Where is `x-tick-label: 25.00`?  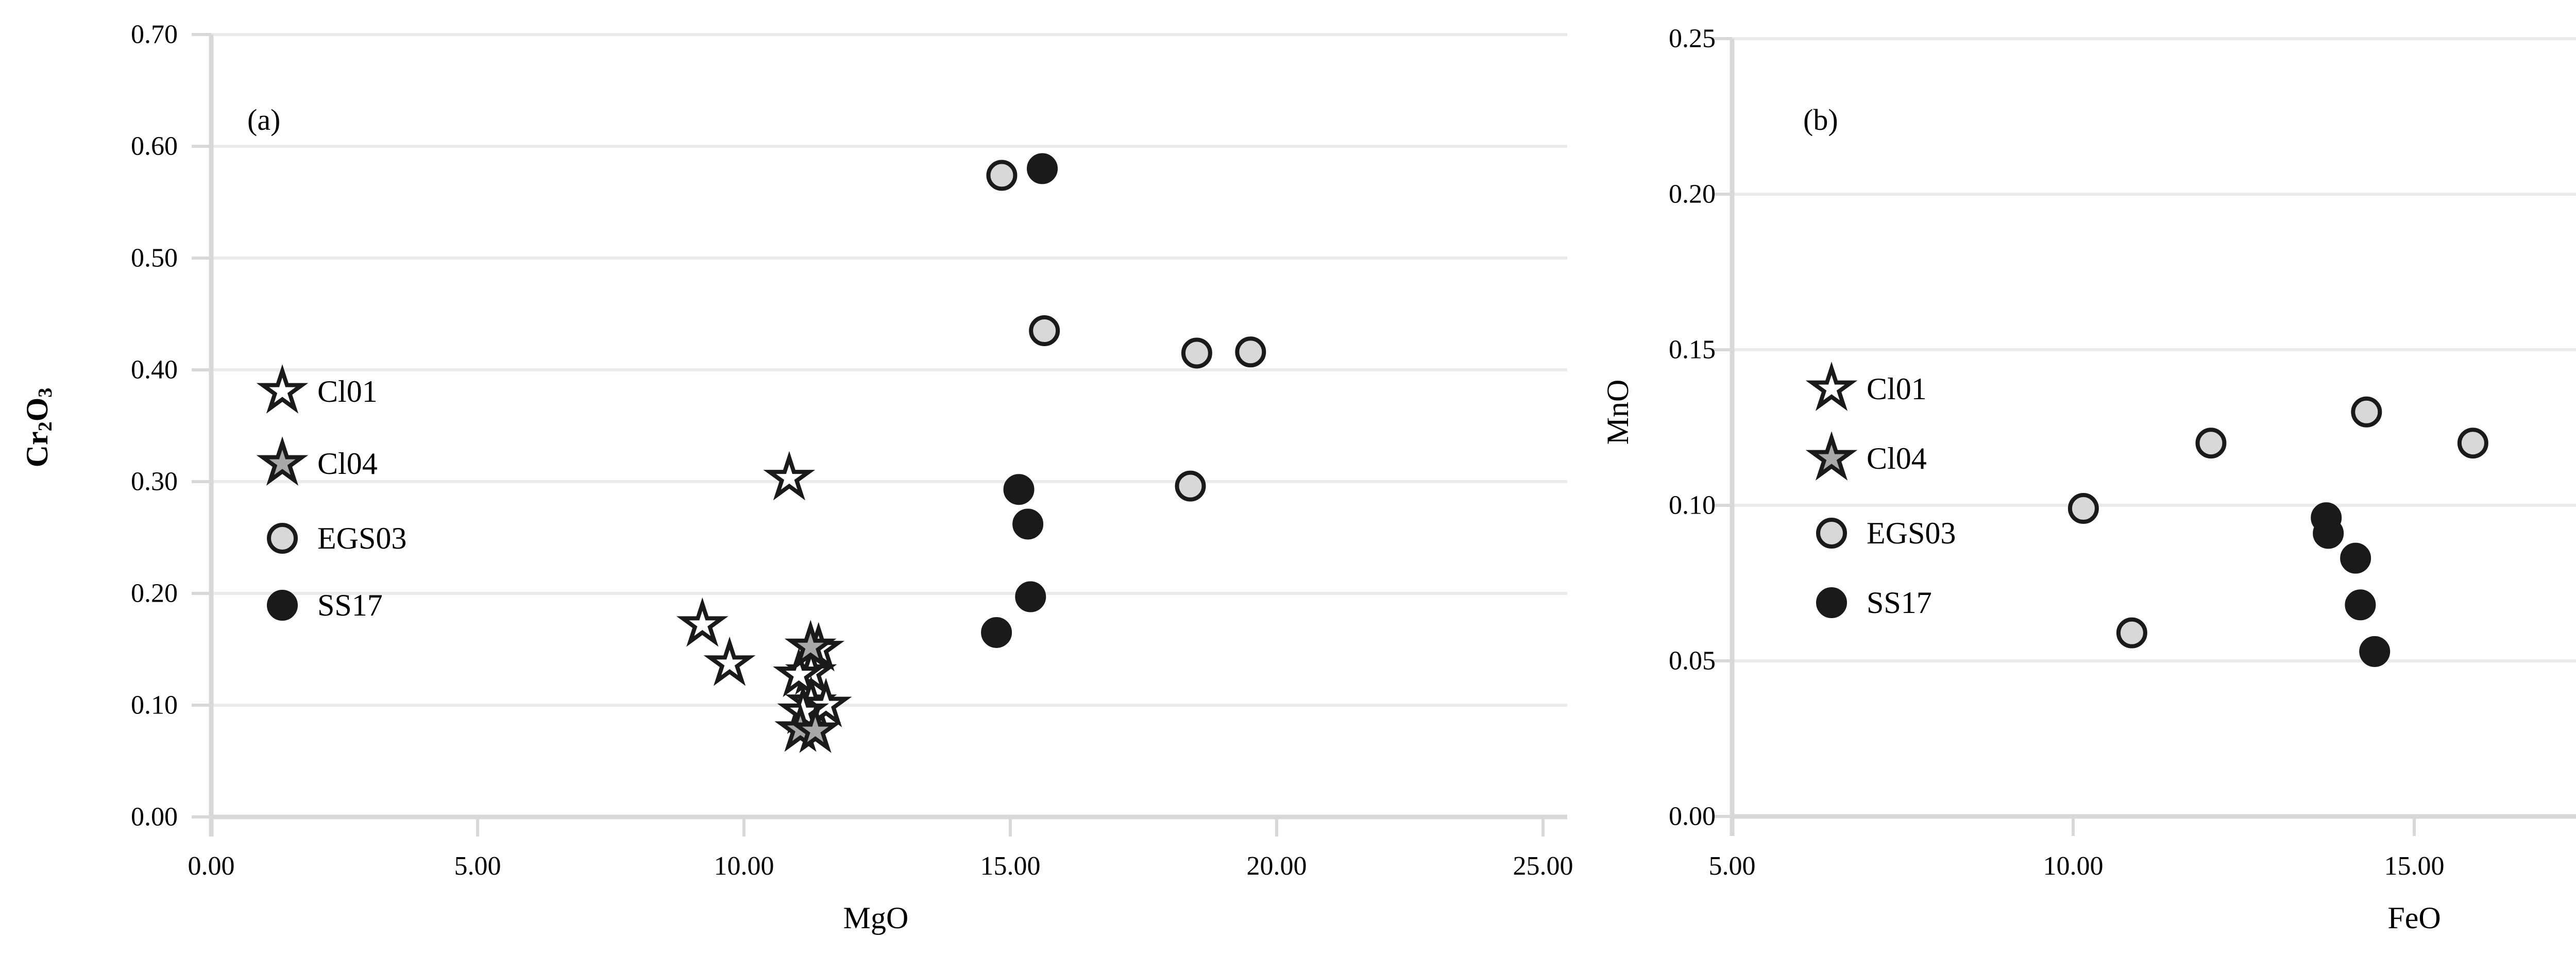
x-tick-label: 25.00 is located at coordinates (1543, 866).